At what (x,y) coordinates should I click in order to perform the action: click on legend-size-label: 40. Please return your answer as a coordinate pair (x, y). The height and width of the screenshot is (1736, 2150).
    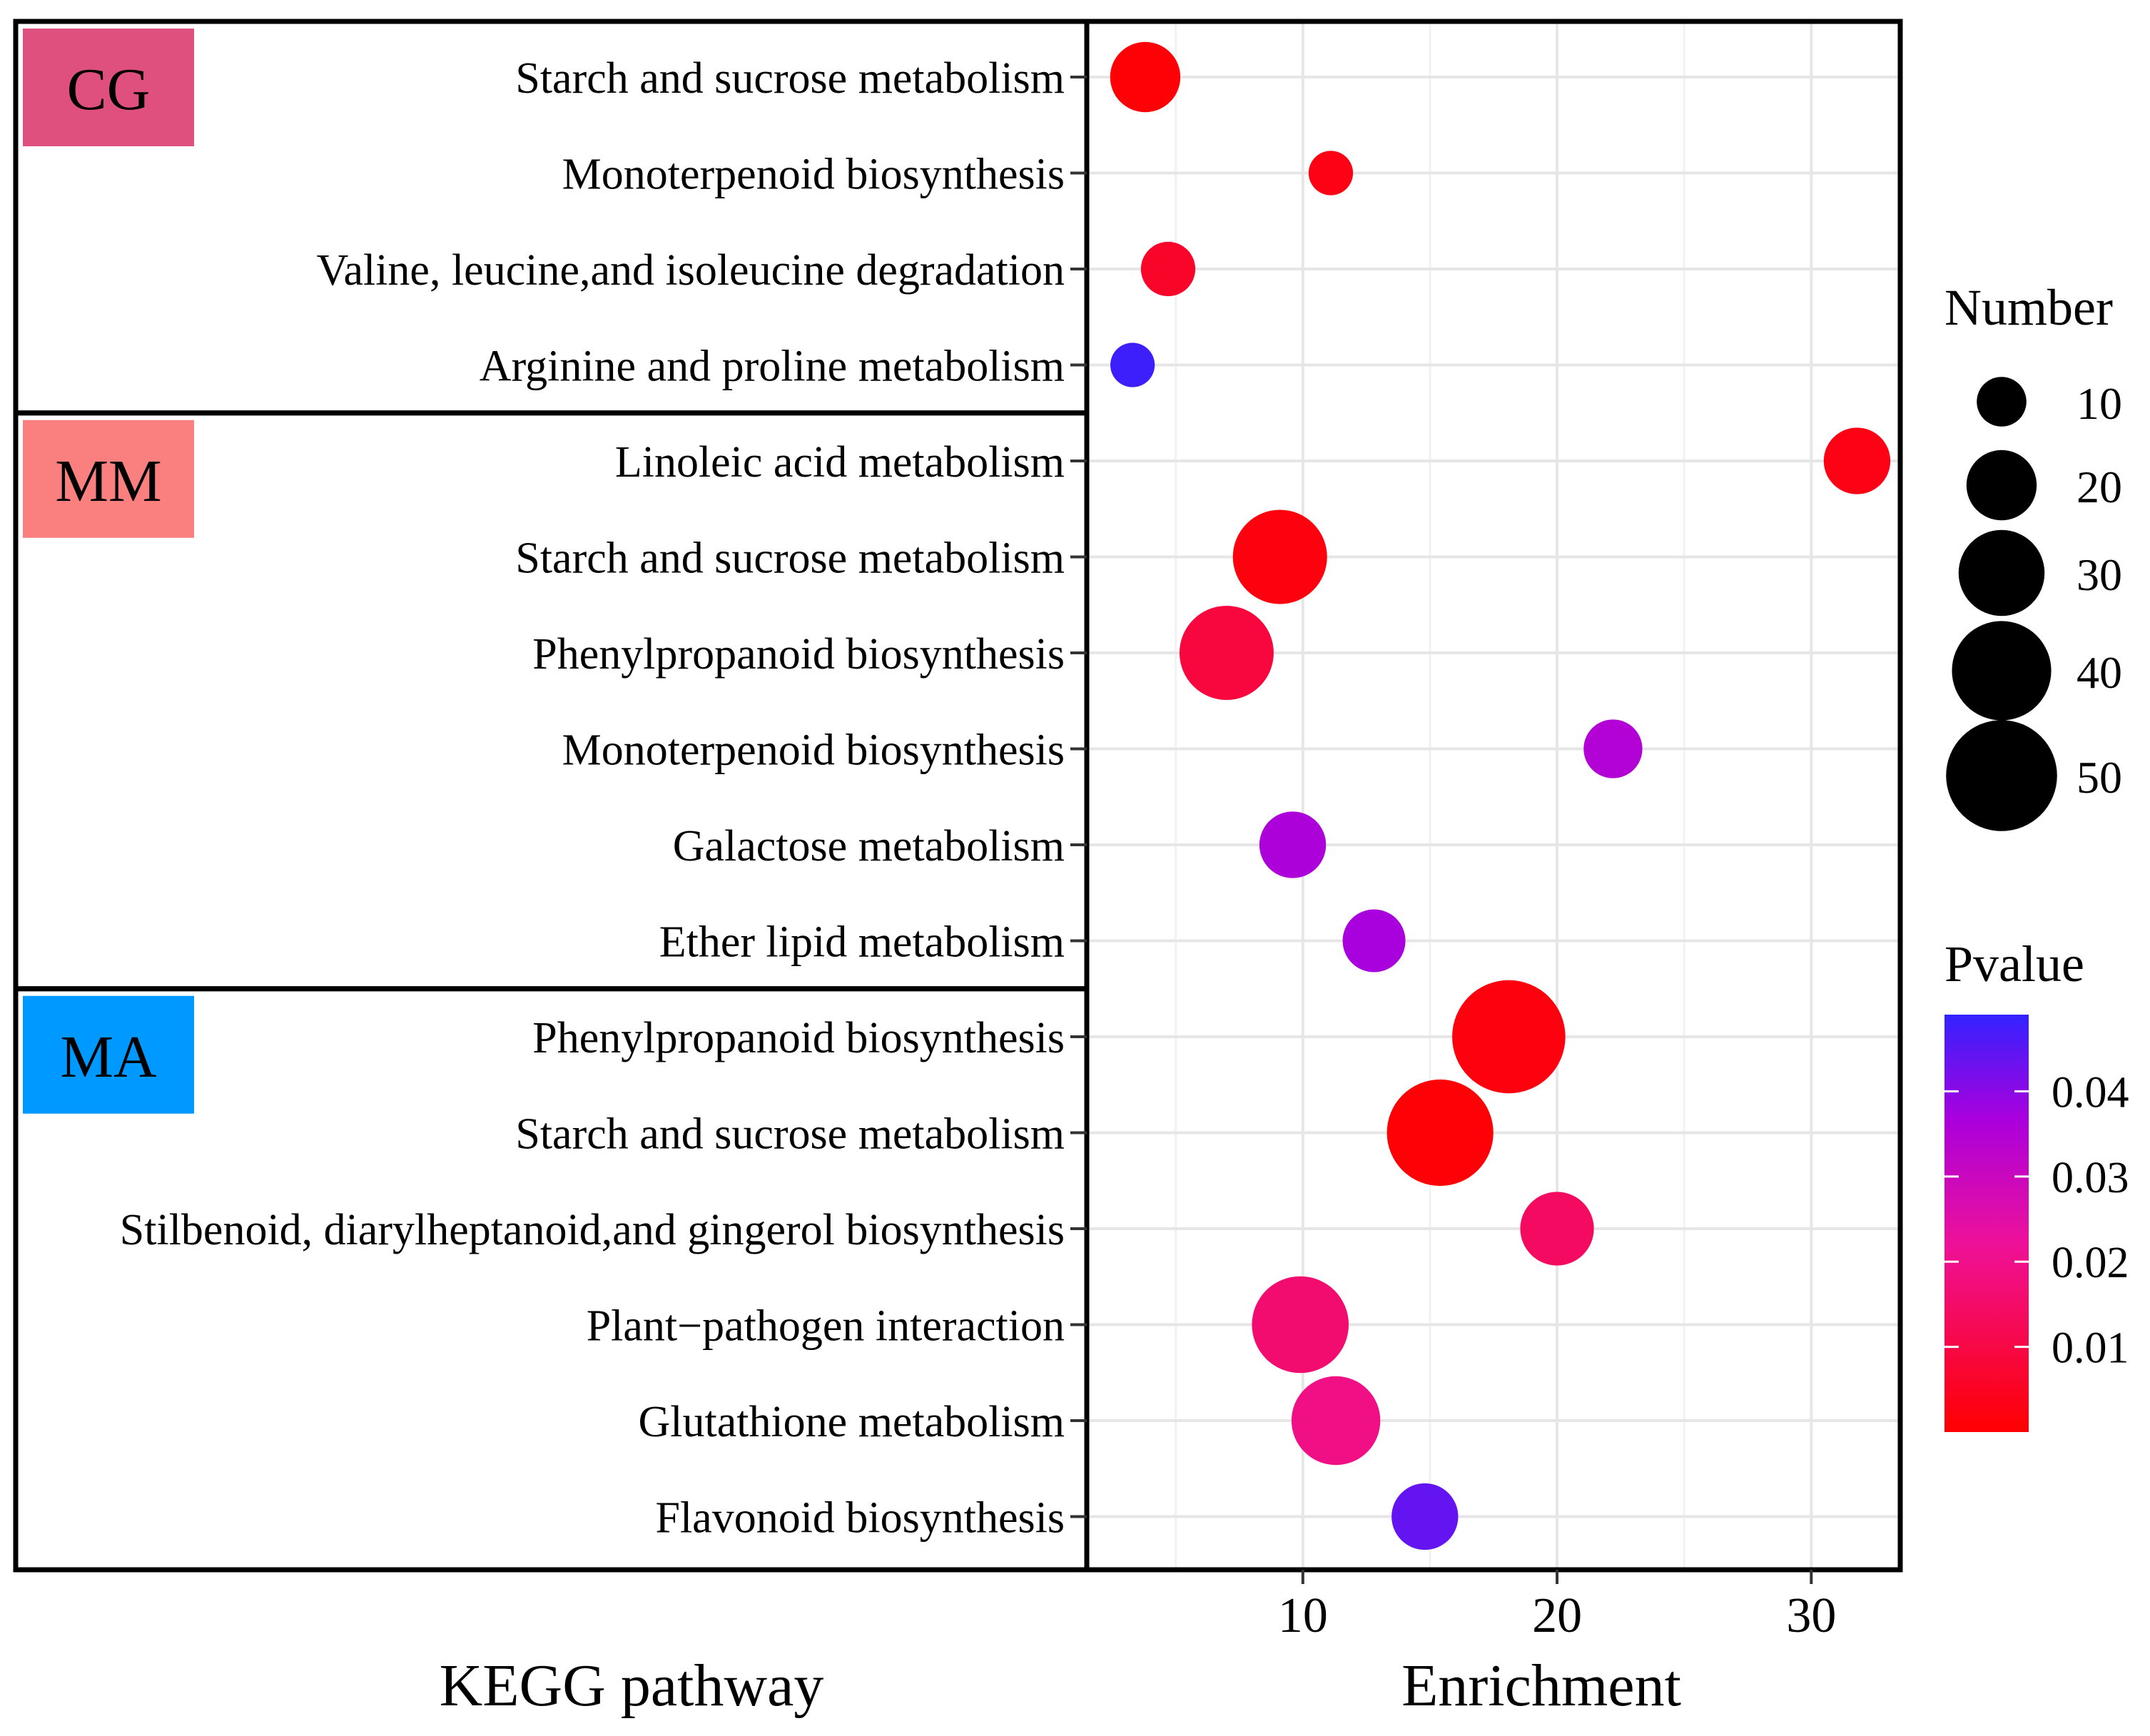
    Looking at the image, I should click on (2099, 672).